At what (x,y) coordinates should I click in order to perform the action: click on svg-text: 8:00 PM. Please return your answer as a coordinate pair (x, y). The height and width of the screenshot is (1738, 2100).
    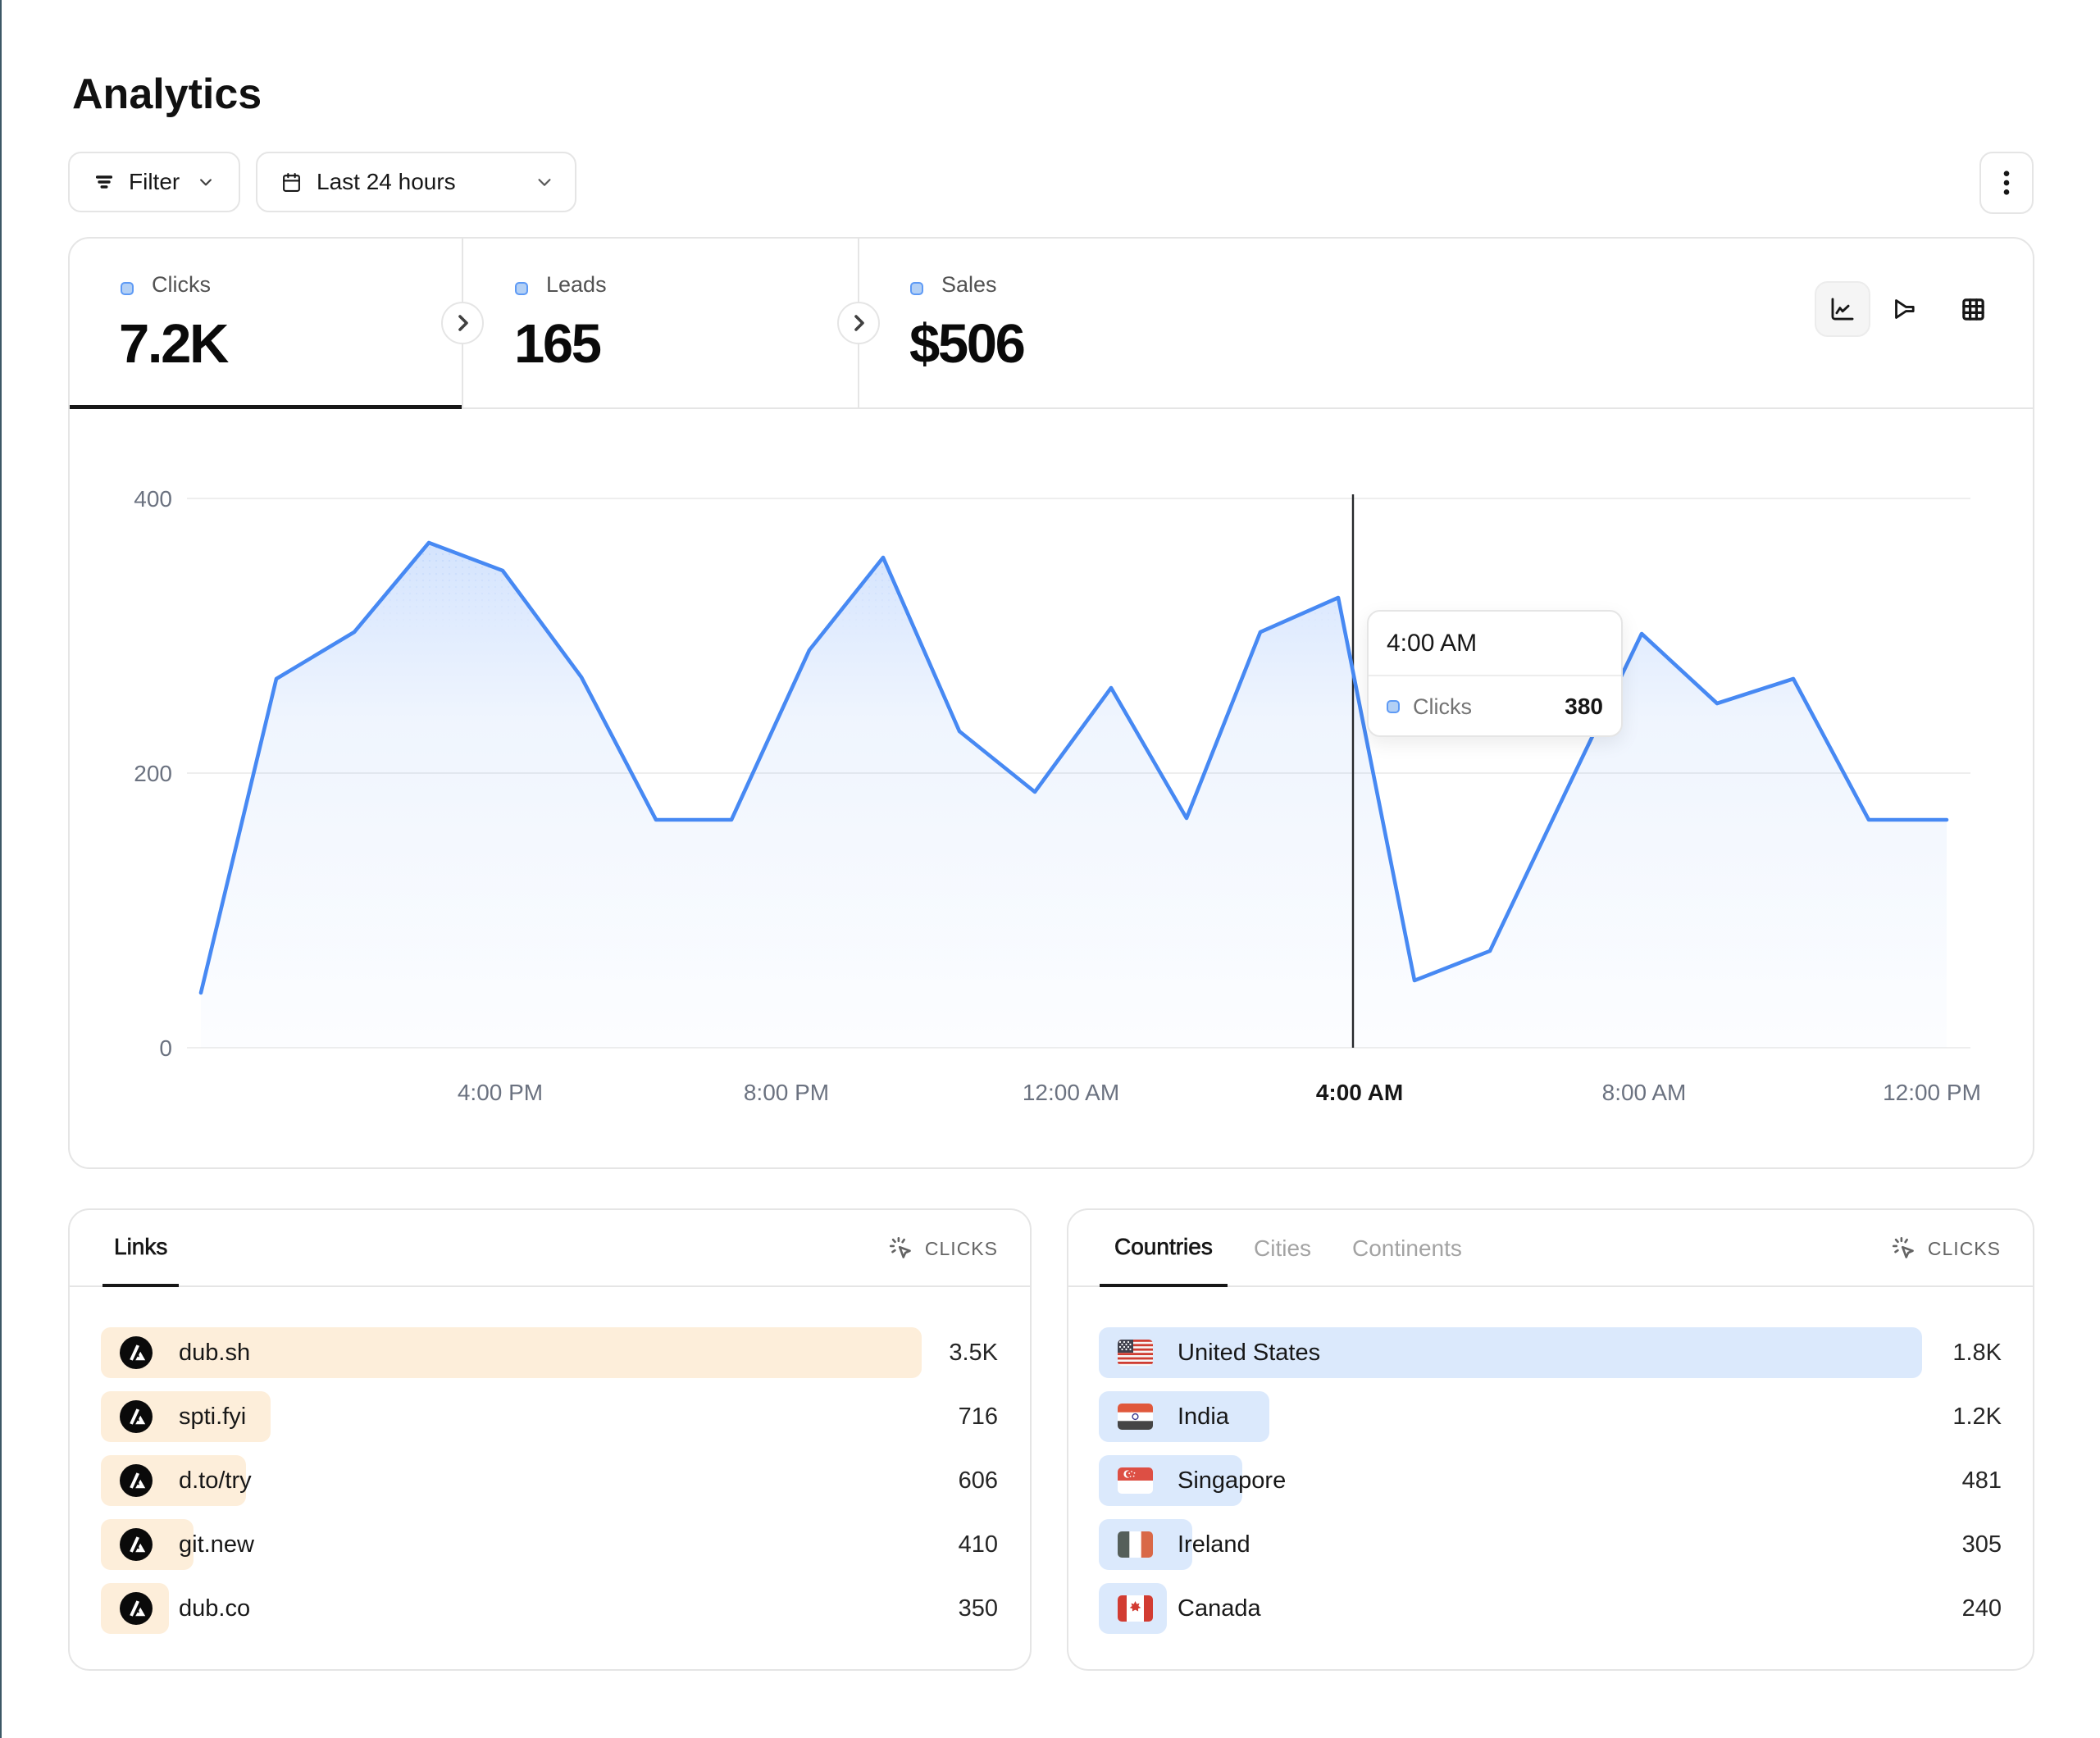
    Looking at the image, I should click on (786, 1092).